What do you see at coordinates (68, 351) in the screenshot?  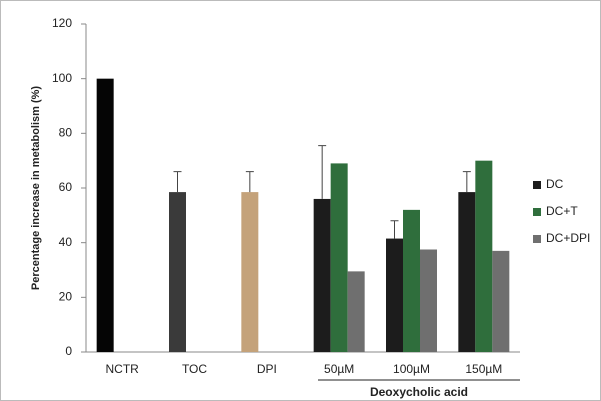 I see `y-tick-label: 0` at bounding box center [68, 351].